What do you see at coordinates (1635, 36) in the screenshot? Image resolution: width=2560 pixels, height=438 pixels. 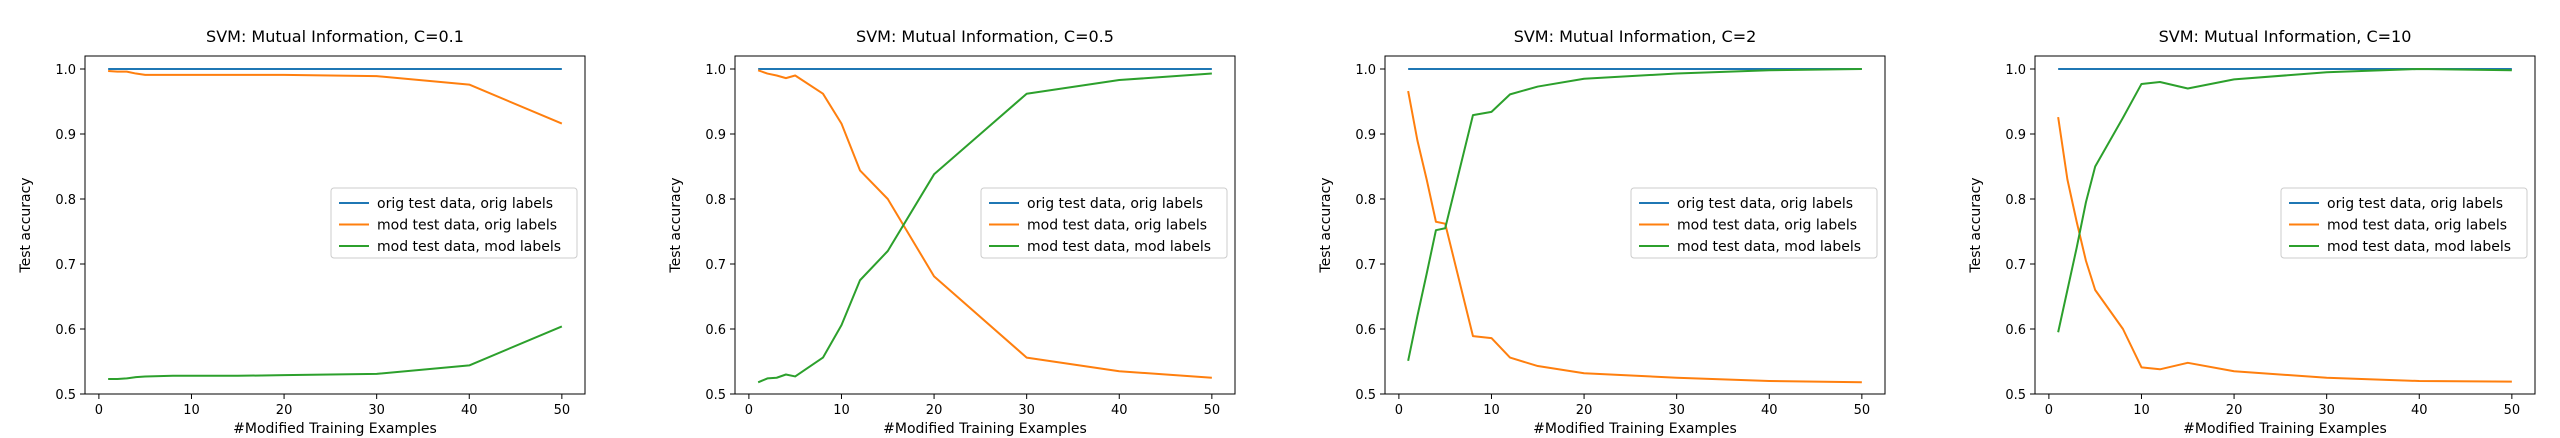 I see `chart-title: SVM: Mutual Information, C=2` at bounding box center [1635, 36].